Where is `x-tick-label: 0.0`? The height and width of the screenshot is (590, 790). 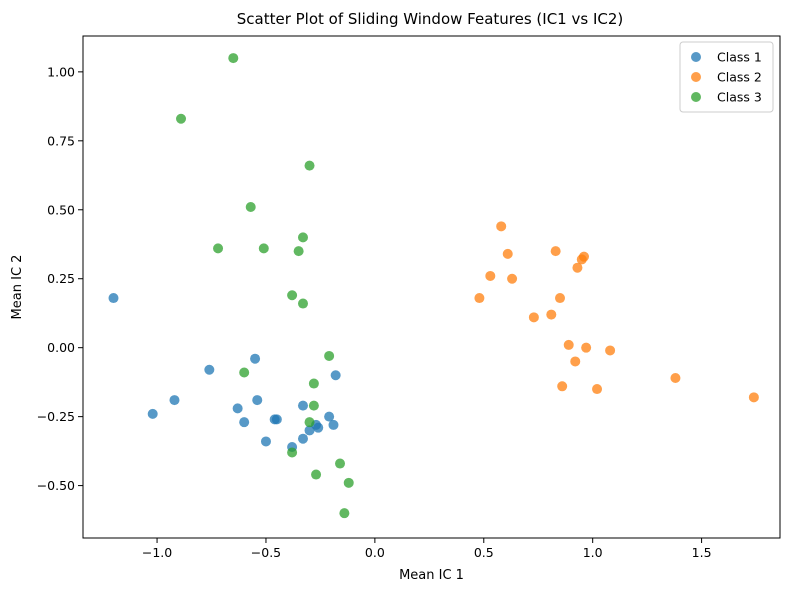 x-tick-label: 0.0 is located at coordinates (375, 552).